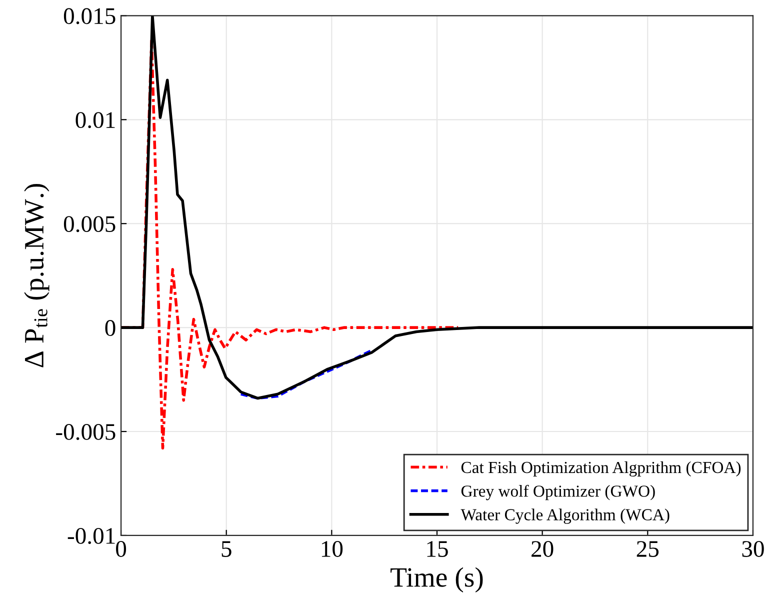 The image size is (766, 603). Describe the element at coordinates (543, 549) in the screenshot. I see `x-tick-label: 20` at that location.